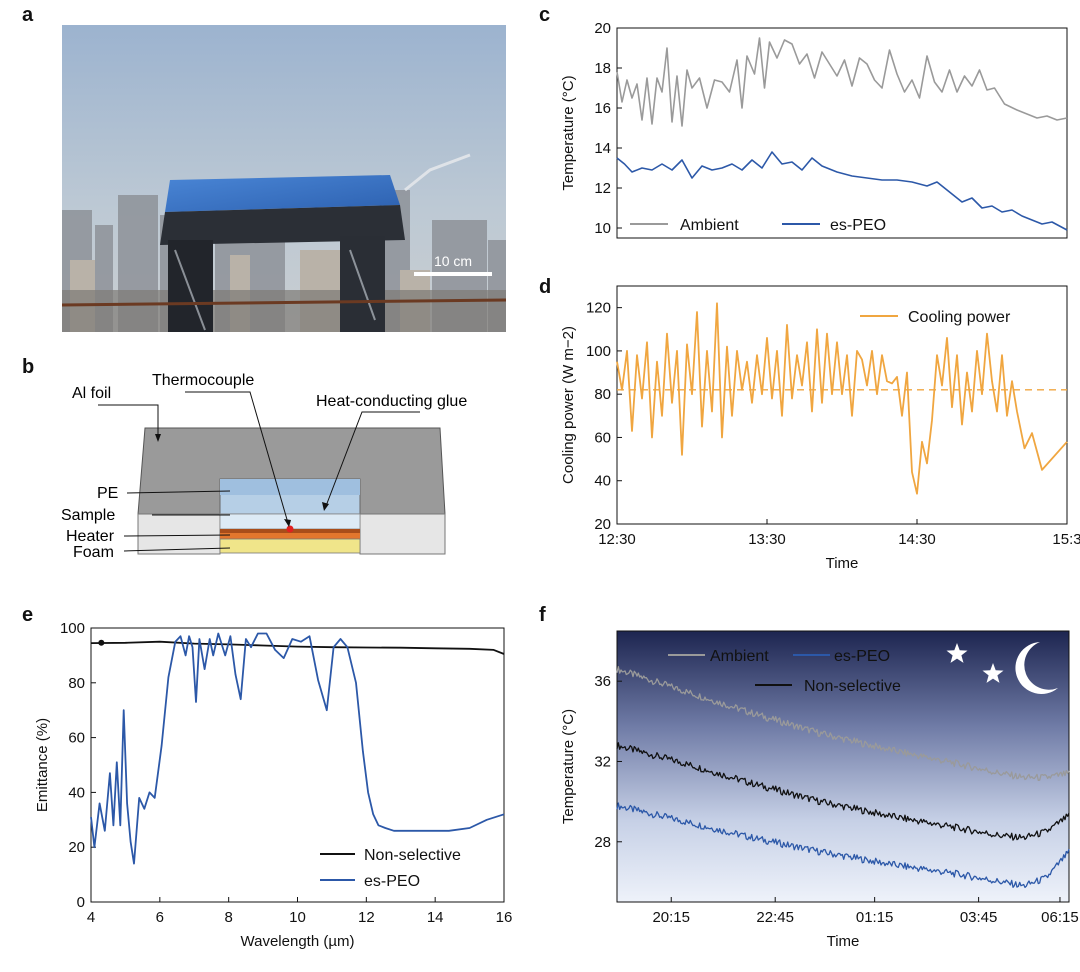 This screenshot has width=1080, height=972. What do you see at coordinates (842, 191) in the screenshot?
I see `chart-c-series-es-peo` at bounding box center [842, 191].